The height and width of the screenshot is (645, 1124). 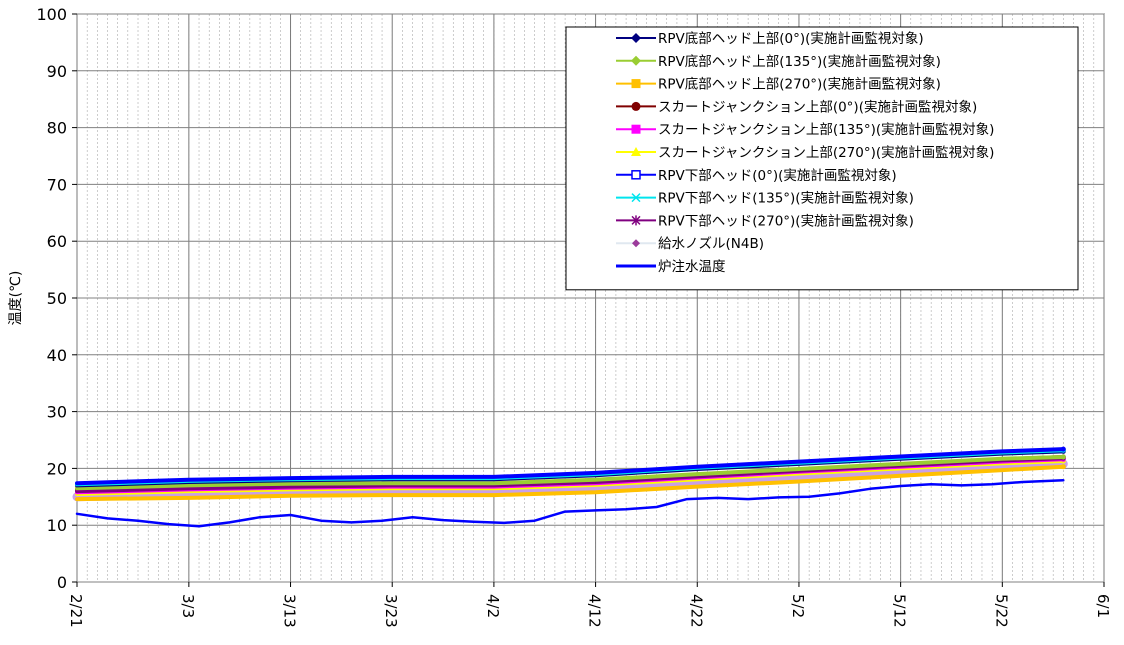 I want to click on legend-item: RPV底部ヘッド上部(0°)(実施計画監視対象), so click(x=770, y=38).